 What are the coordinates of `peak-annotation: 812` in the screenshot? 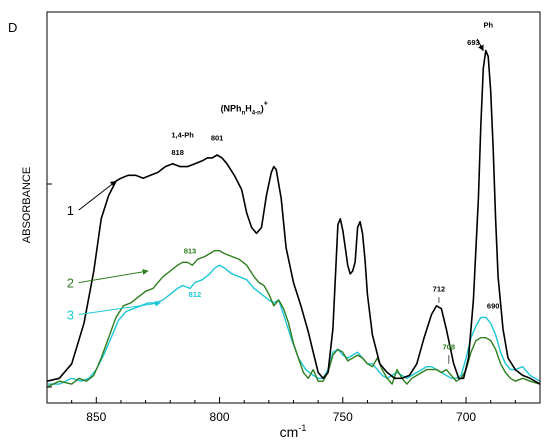 It's located at (195, 294).